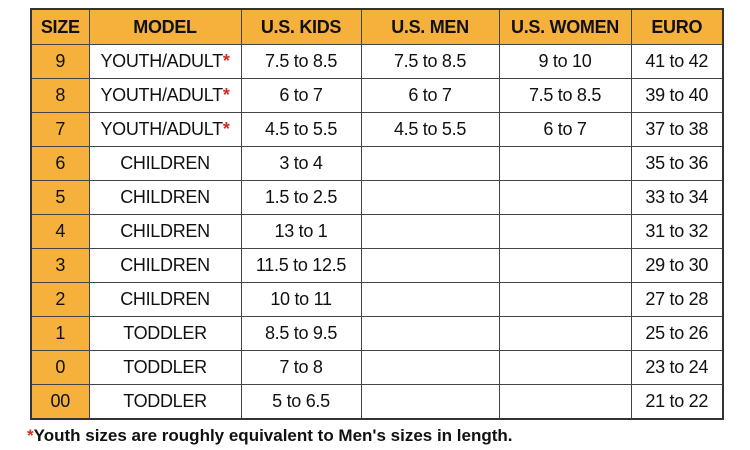 This screenshot has width=750, height=450. What do you see at coordinates (301, 265) in the screenshot?
I see `table-cell: 11.5 to 12.5` at bounding box center [301, 265].